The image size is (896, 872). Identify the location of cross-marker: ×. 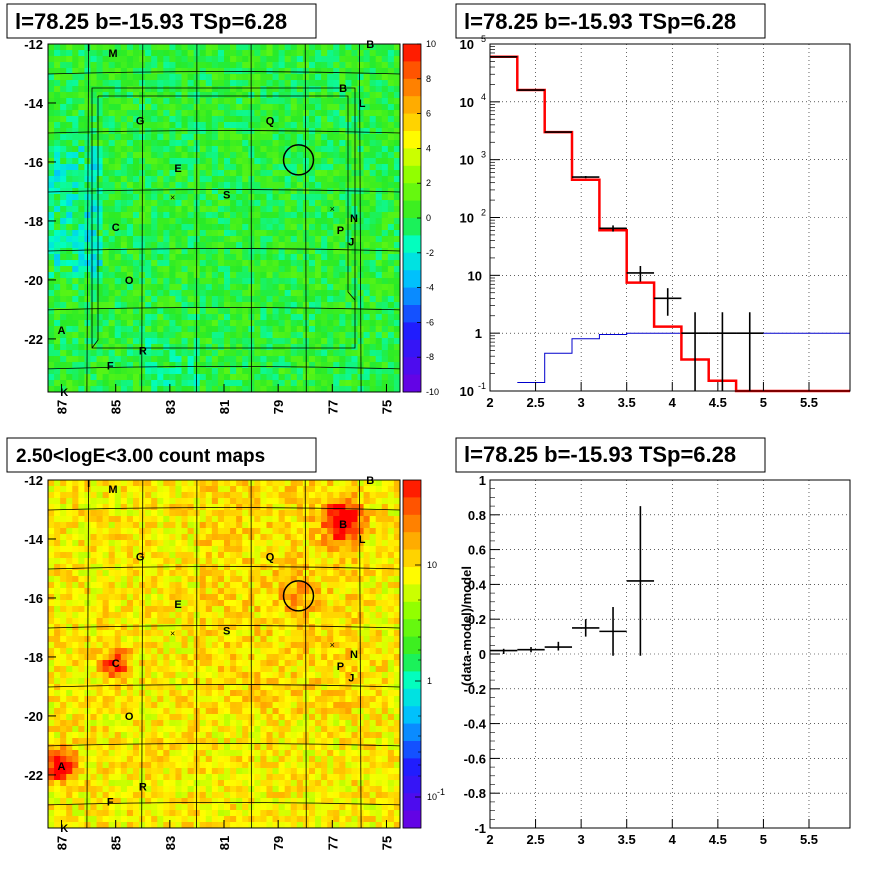
(332, 209).